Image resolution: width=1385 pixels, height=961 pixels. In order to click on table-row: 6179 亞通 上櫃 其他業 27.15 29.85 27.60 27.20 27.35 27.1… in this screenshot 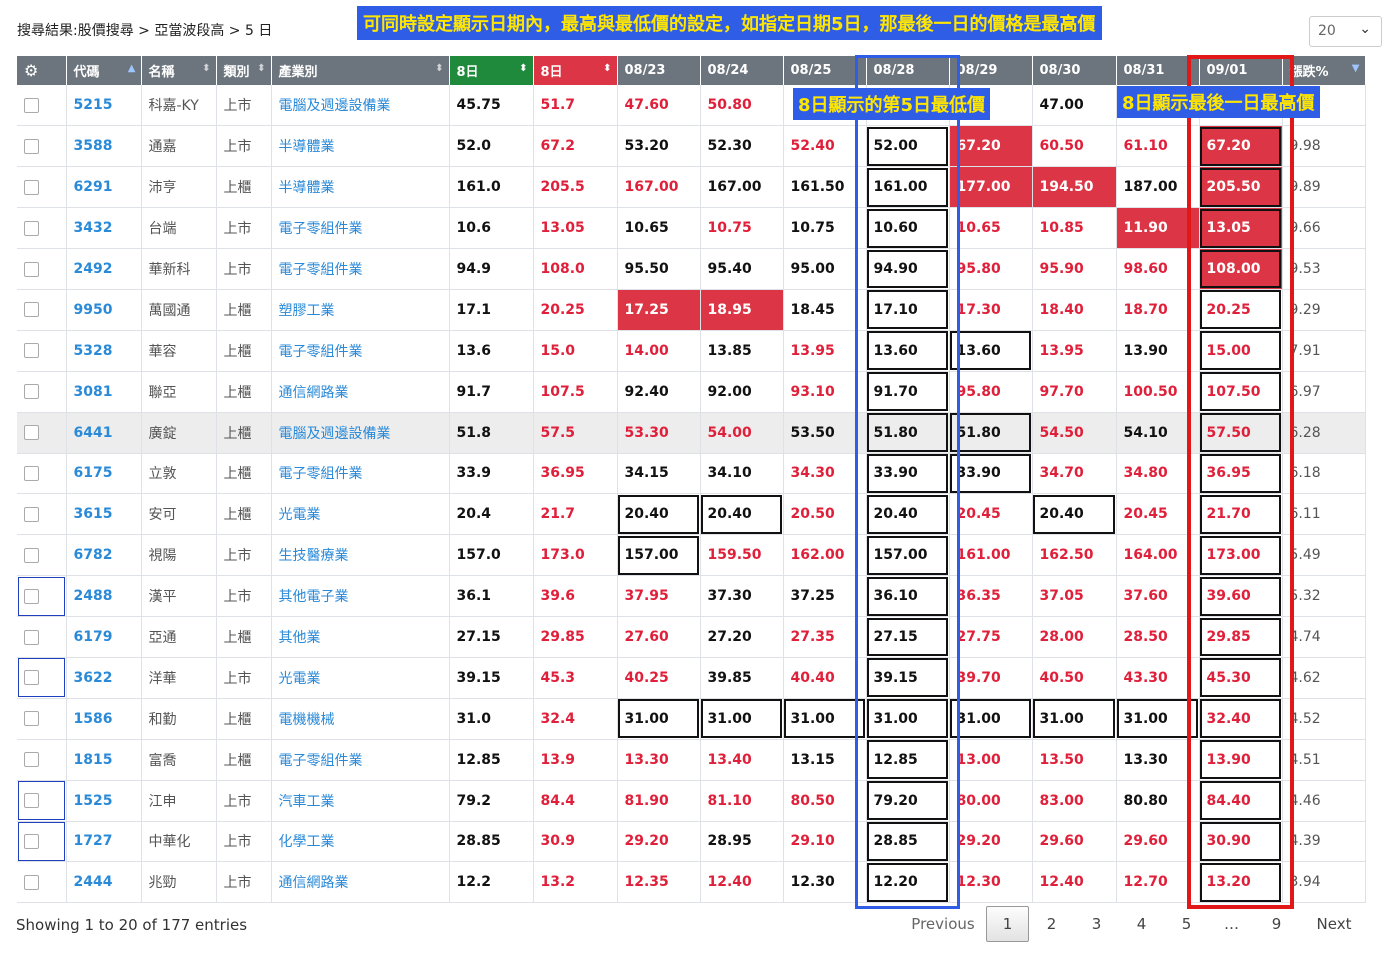, I will do `click(691, 637)`.